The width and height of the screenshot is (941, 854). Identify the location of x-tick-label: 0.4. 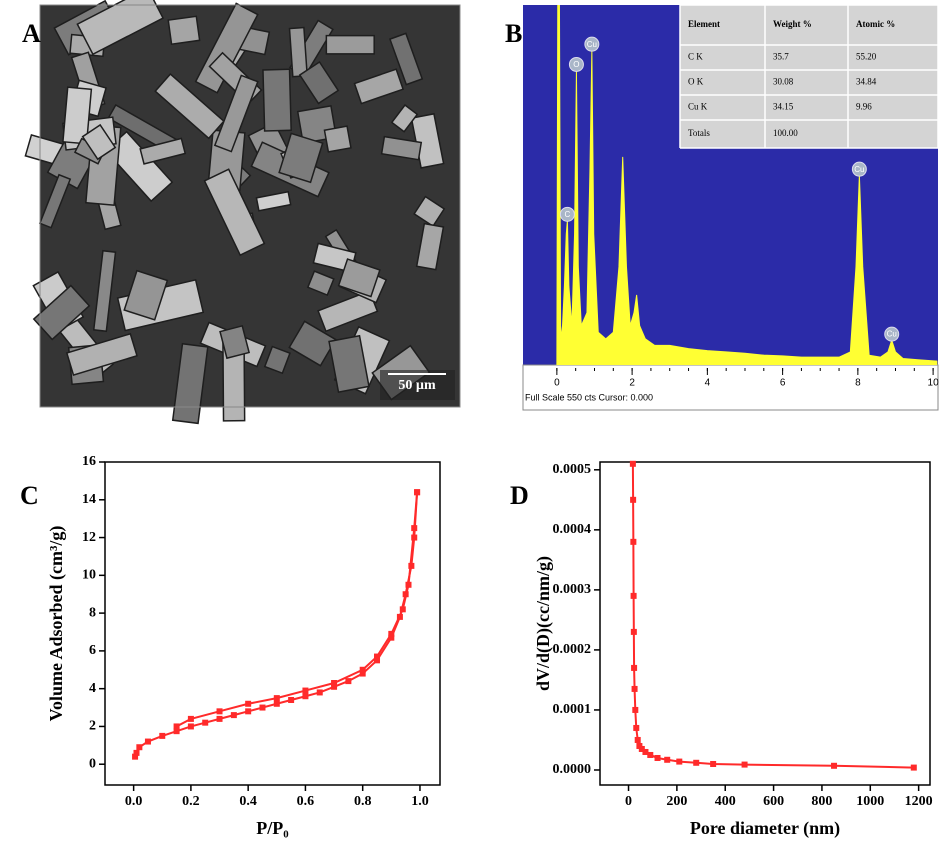
(248, 801).